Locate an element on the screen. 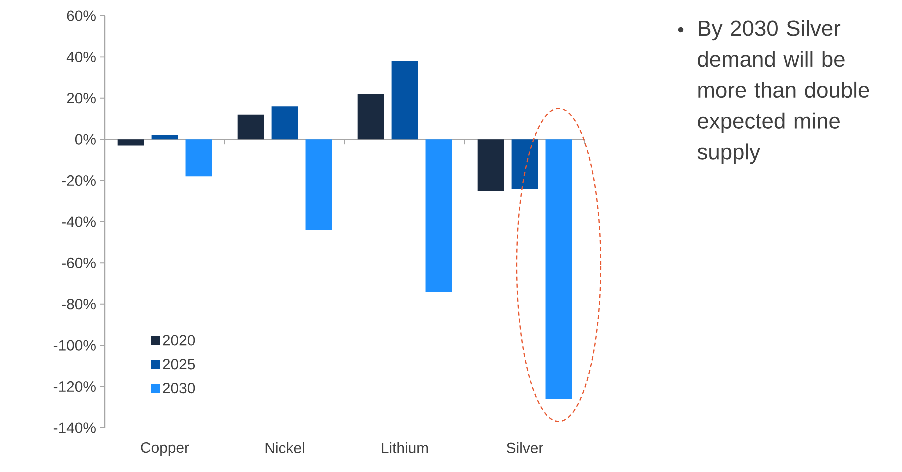  y-tick-label: -120% is located at coordinates (75, 386).